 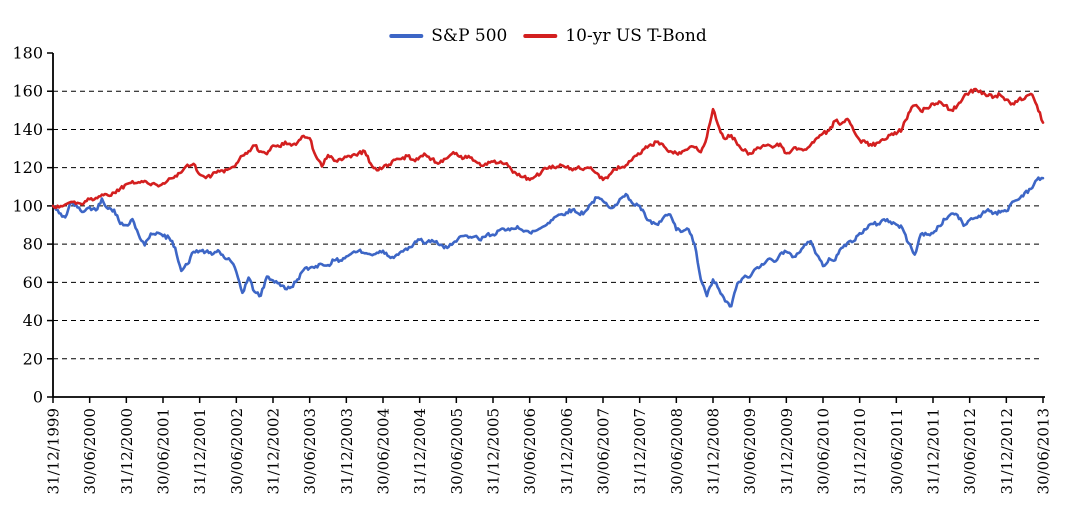 I want to click on y-tick-label: 180, so click(x=27, y=53).